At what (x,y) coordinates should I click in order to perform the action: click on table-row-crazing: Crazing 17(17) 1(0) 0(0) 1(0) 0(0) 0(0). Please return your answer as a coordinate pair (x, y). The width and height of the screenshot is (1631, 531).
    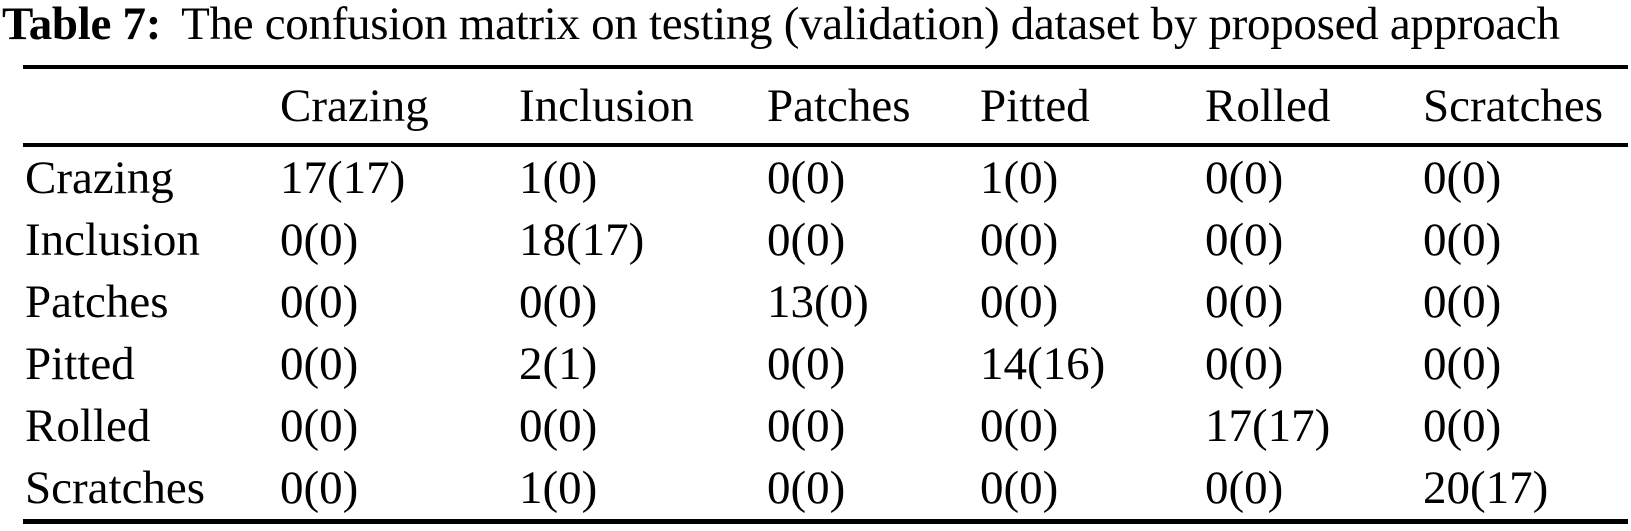
    Looking at the image, I should click on (825, 177).